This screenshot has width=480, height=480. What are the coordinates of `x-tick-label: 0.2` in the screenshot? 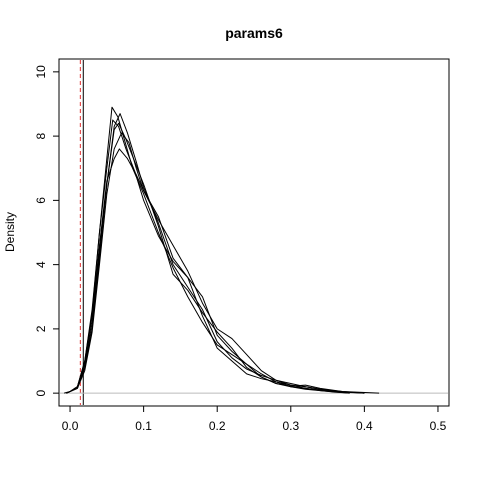 It's located at (217, 426).